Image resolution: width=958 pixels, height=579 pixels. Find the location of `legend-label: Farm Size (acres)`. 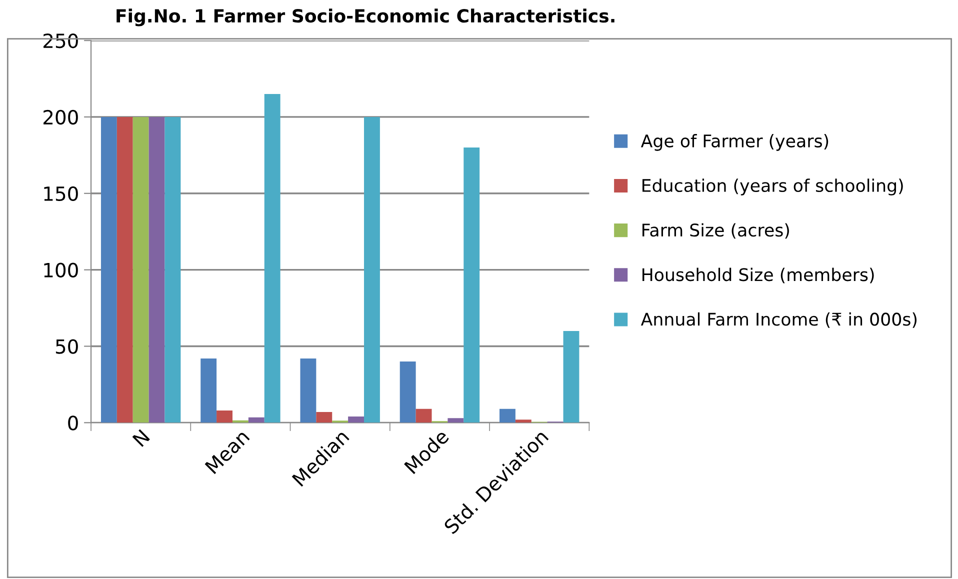

legend-label: Farm Size (acres) is located at coordinates (715, 231).